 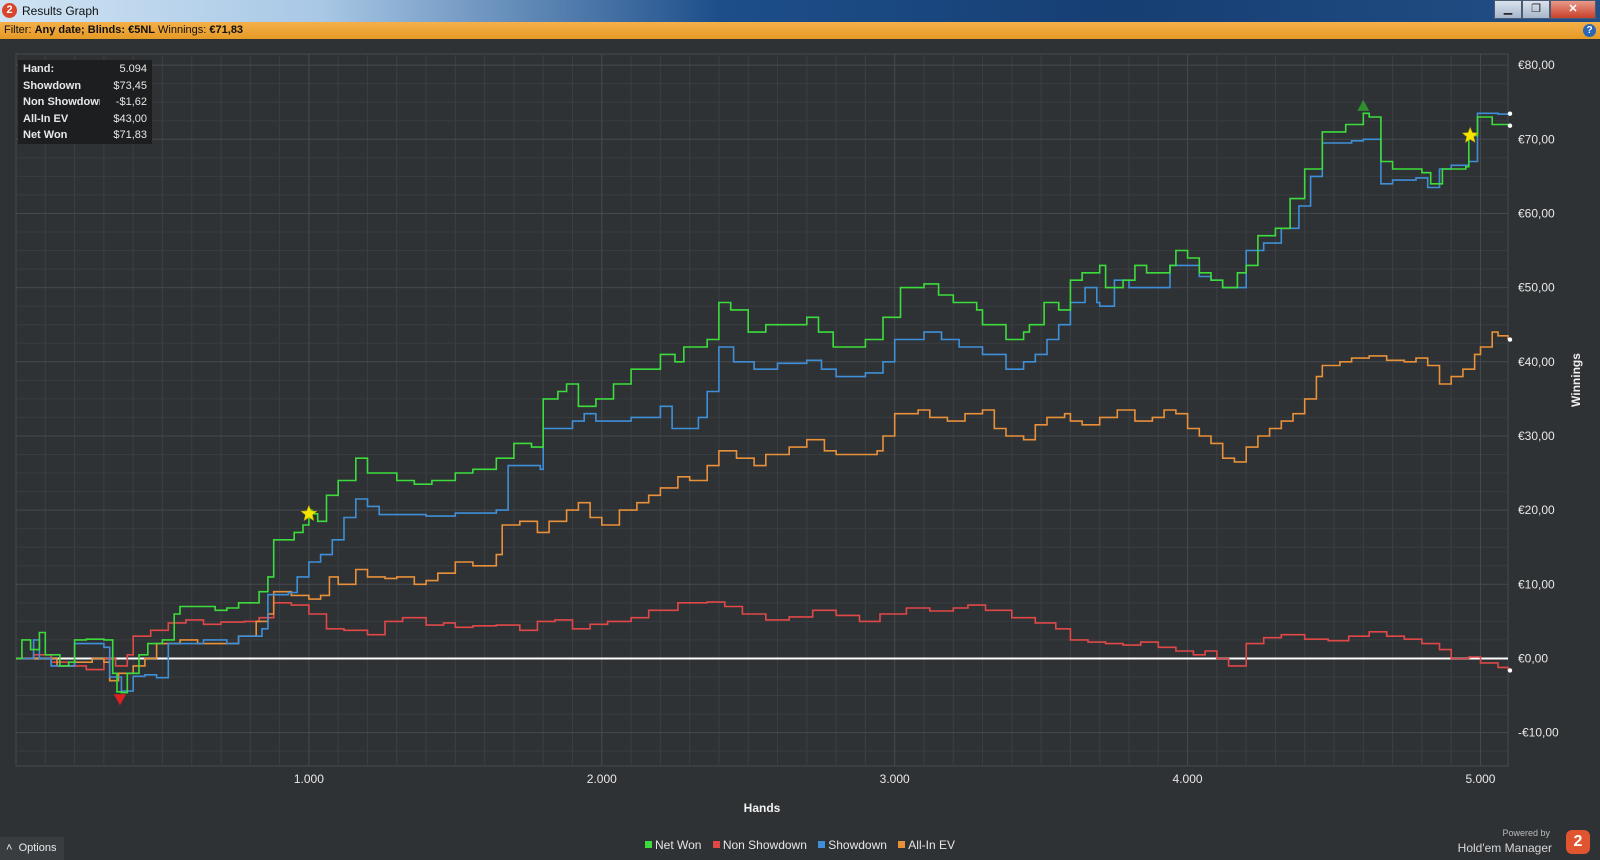 I want to click on y-tick-label: €80,00, so click(x=1536, y=65).